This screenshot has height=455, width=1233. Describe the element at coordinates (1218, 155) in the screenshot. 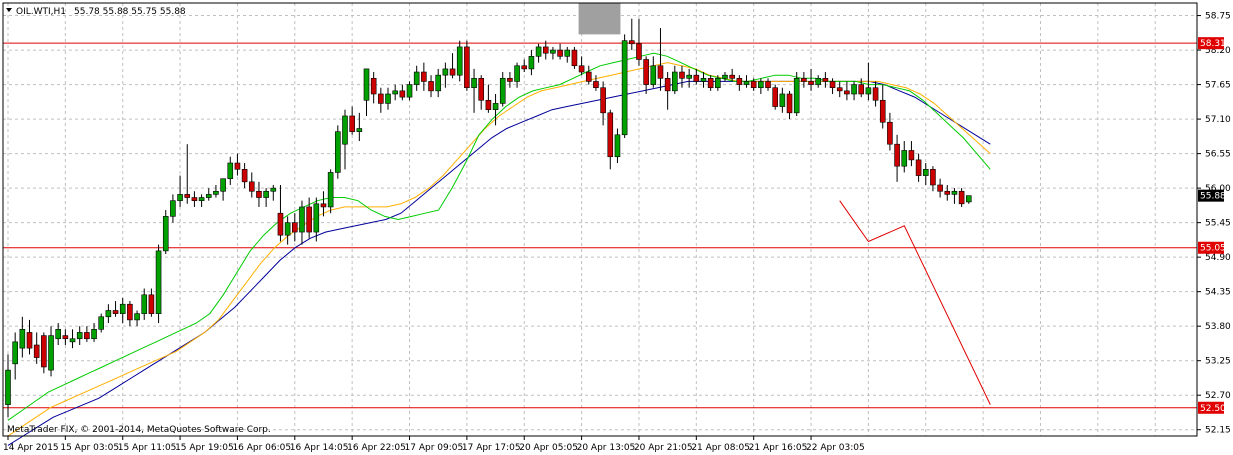

I see `y-tick-label: 56.55` at that location.